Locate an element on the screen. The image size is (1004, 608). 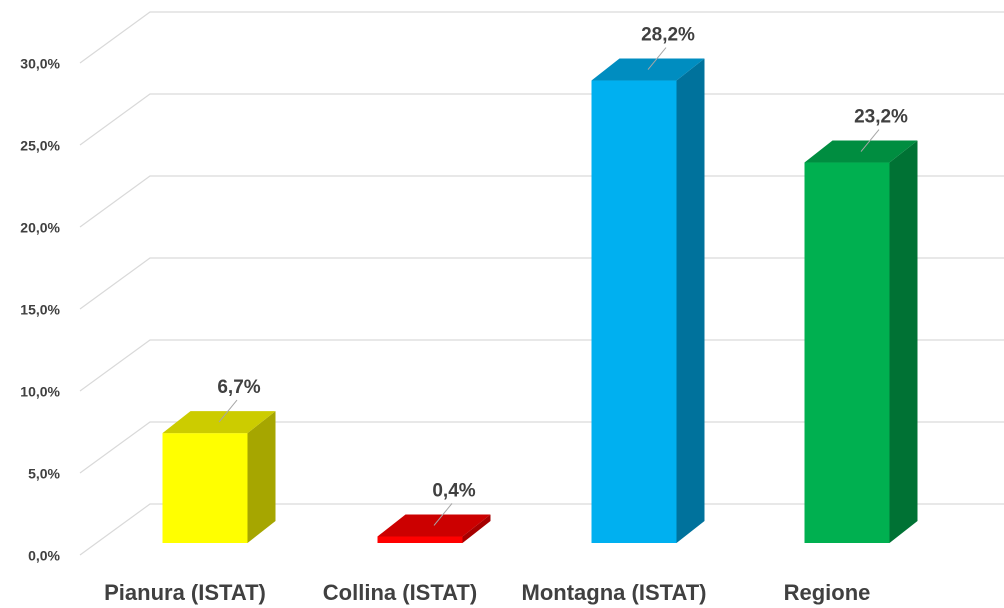
y-tick-label: 15,0% is located at coordinates (40, 310).